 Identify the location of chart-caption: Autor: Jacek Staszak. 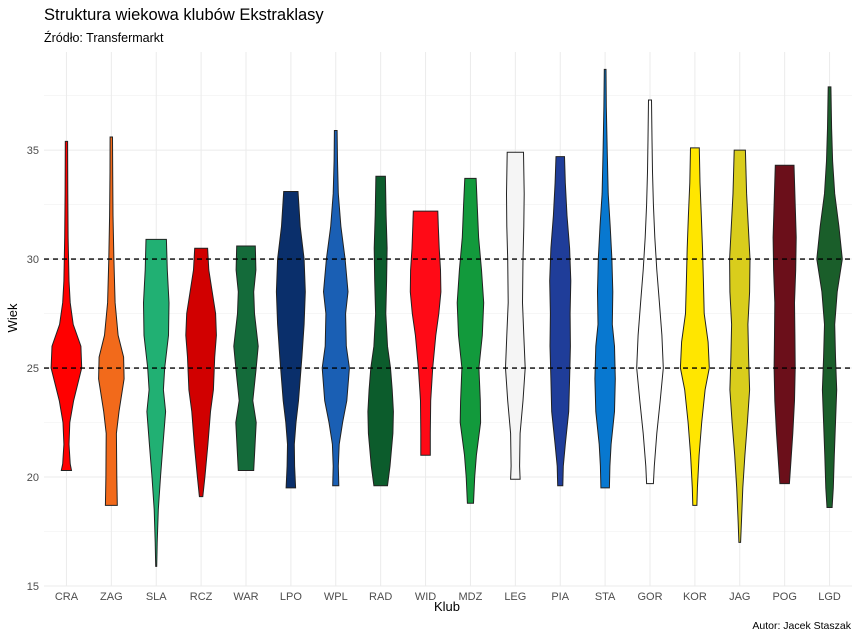
(801, 626).